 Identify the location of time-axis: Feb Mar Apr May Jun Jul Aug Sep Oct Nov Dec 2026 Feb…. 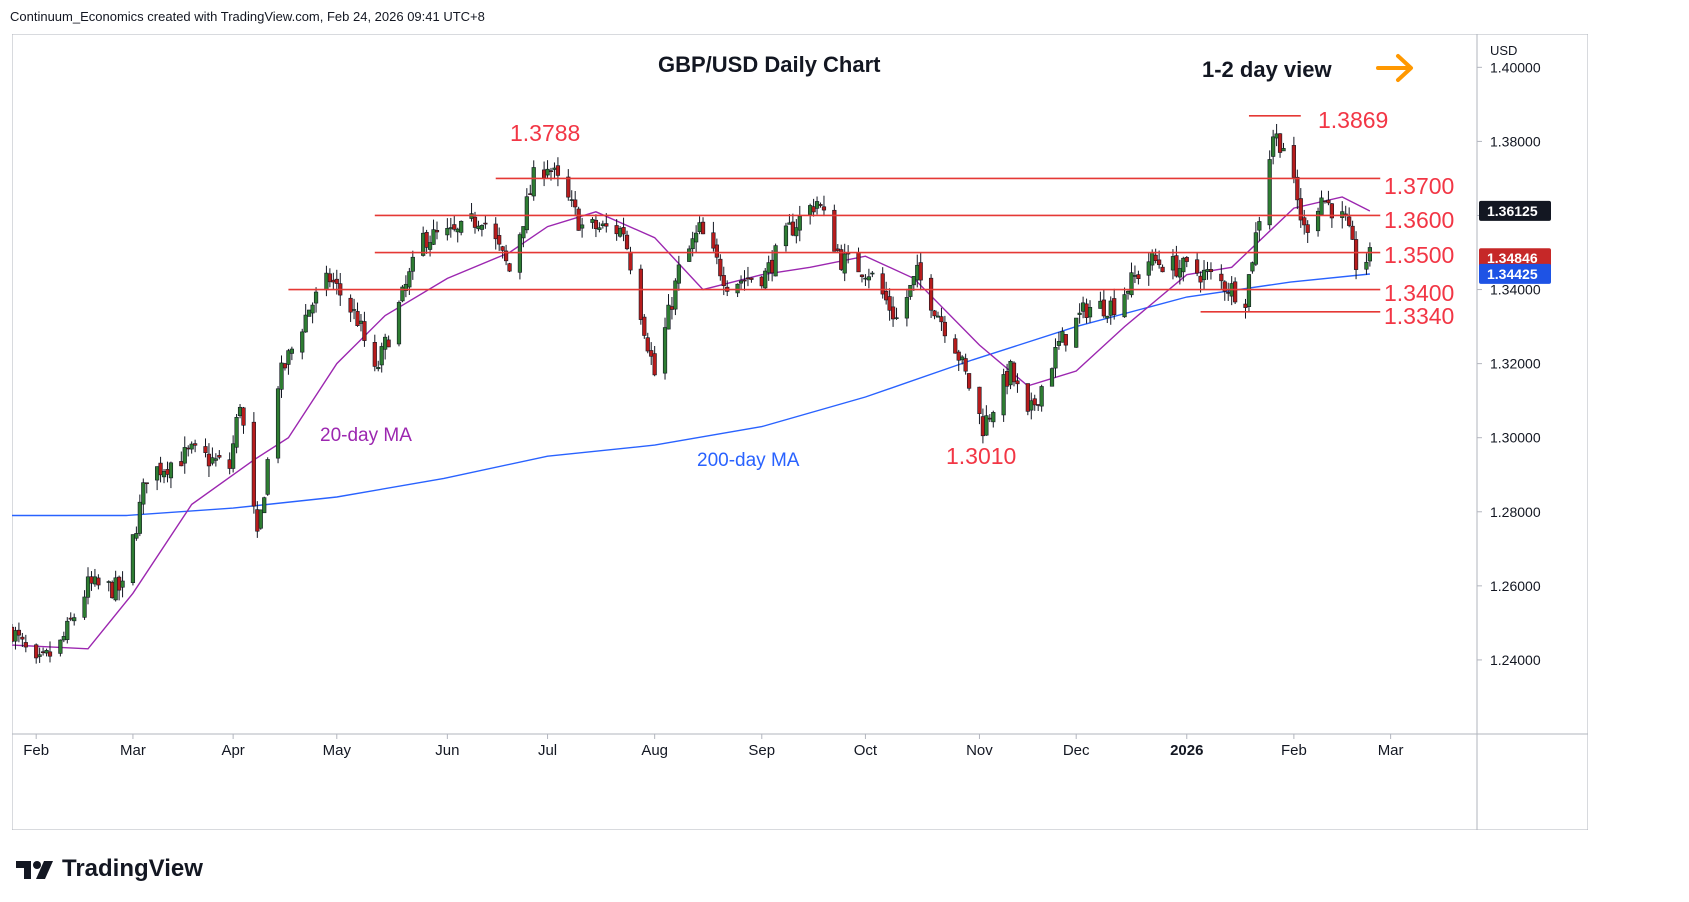
(713, 746).